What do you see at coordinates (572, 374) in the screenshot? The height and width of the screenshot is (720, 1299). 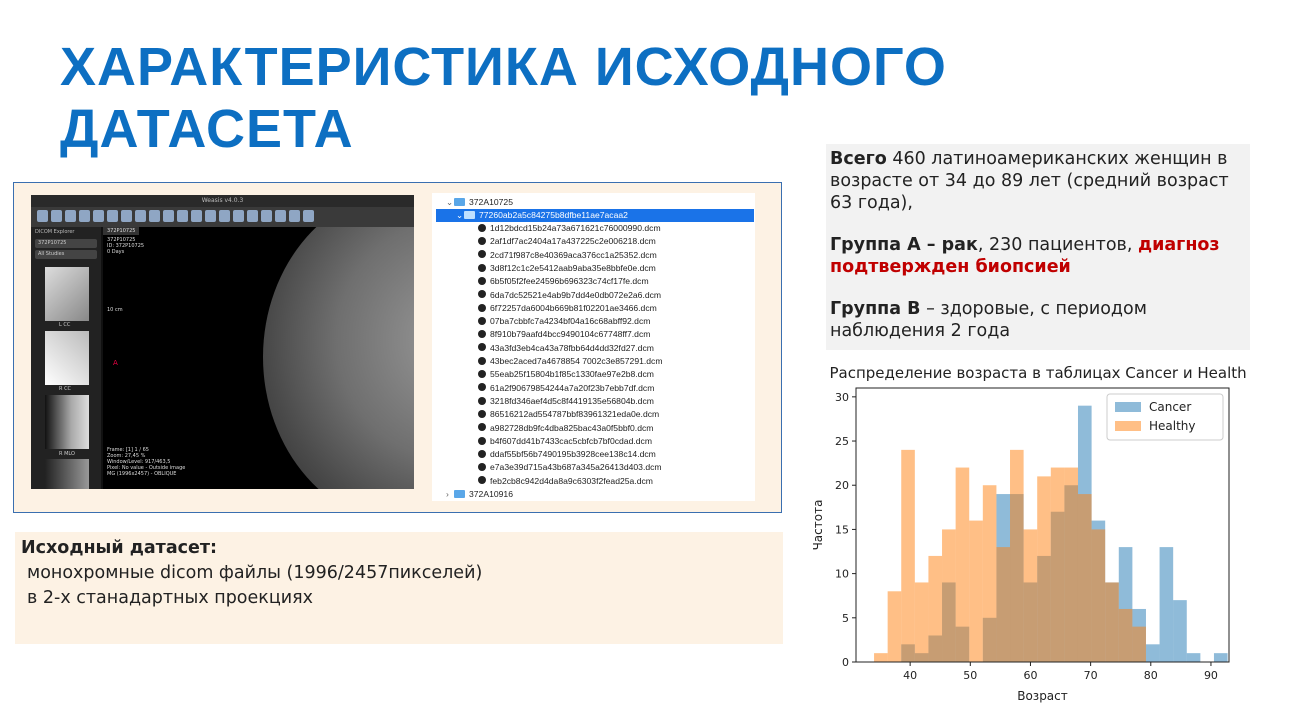 I see `file-name: 55eab25f15804b1f85c1330fae97e2b8.dcm` at bounding box center [572, 374].